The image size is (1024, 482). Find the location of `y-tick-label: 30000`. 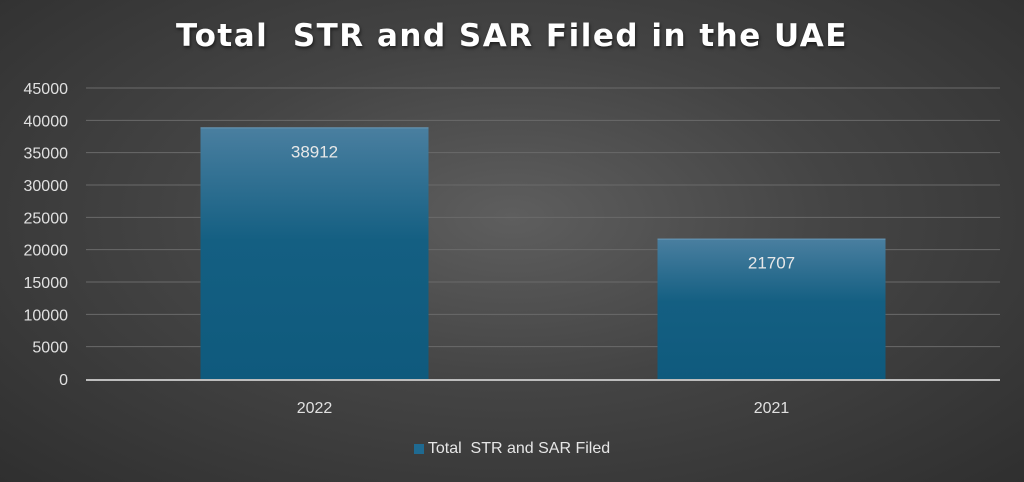

y-tick-label: 30000 is located at coordinates (46, 186).